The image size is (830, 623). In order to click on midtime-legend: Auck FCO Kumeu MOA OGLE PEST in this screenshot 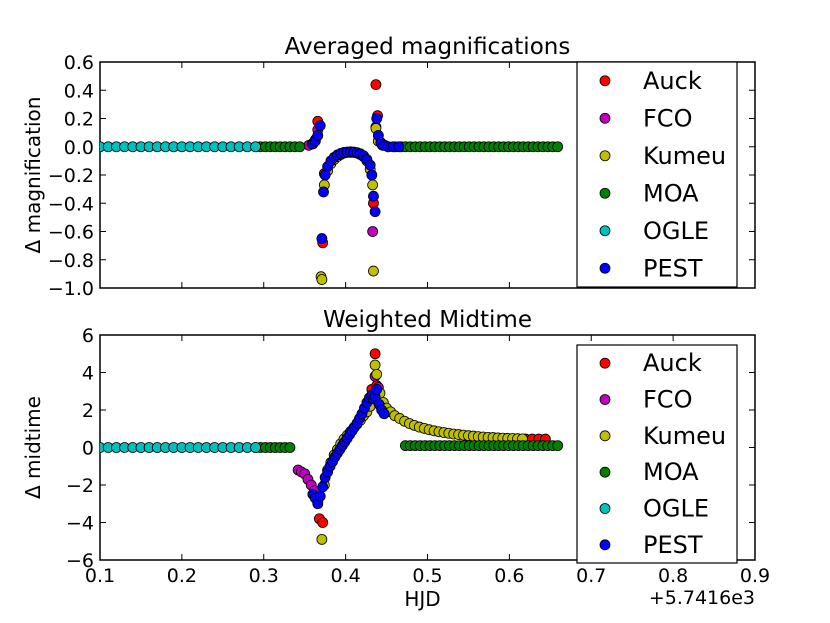, I will do `click(657, 454)`.